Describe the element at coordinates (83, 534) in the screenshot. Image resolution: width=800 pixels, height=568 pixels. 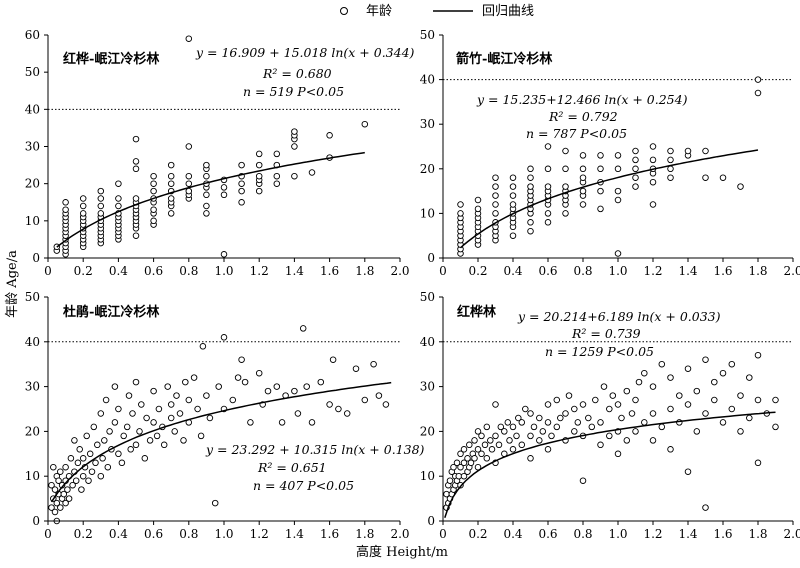
I see `panel-3-x-tick-label: 0.2` at that location.